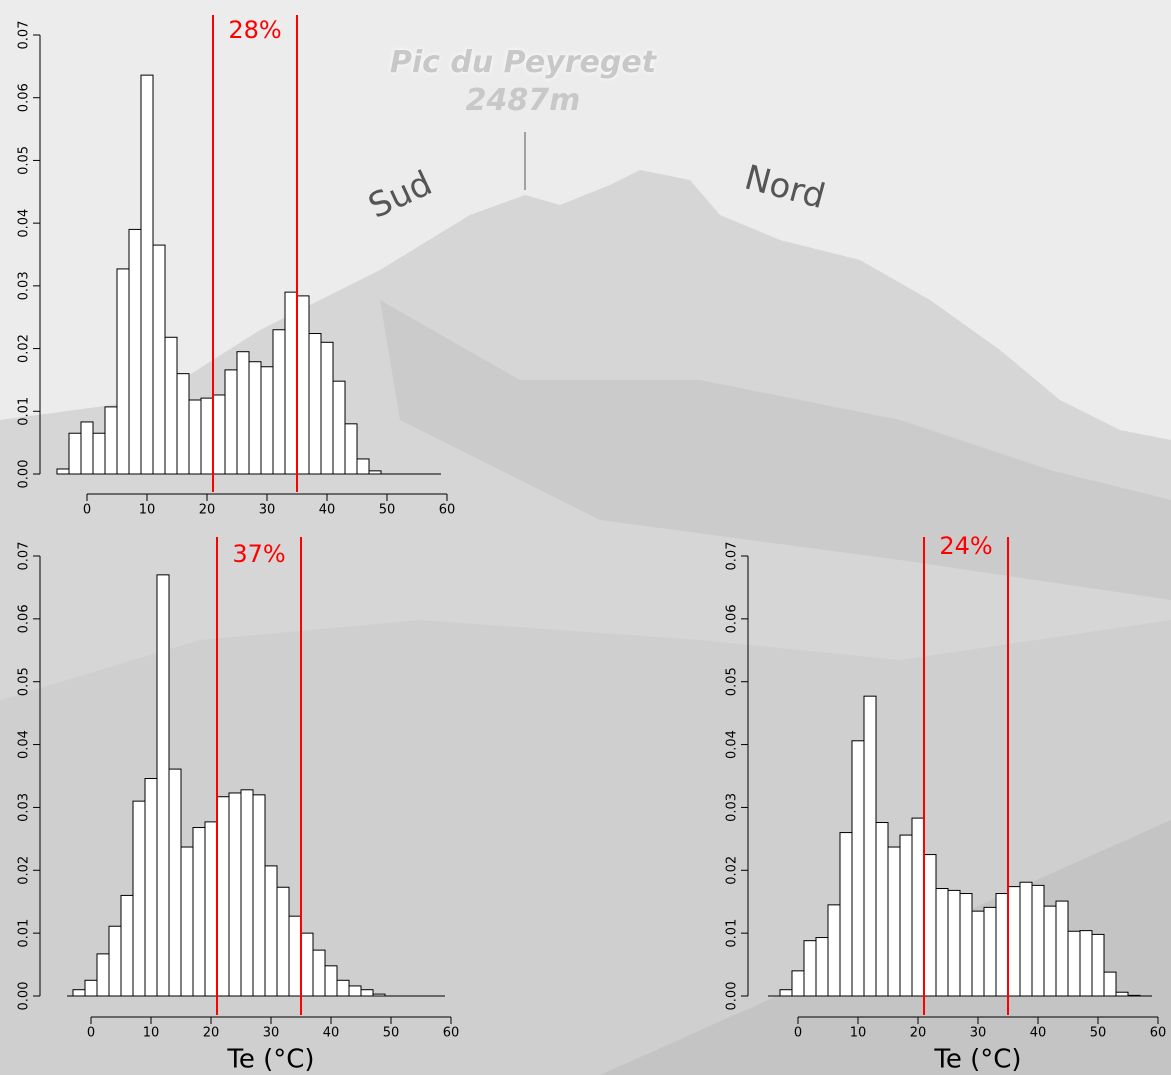  What do you see at coordinates (254, 30) in the screenshot?
I see `percent-label: 28%` at bounding box center [254, 30].